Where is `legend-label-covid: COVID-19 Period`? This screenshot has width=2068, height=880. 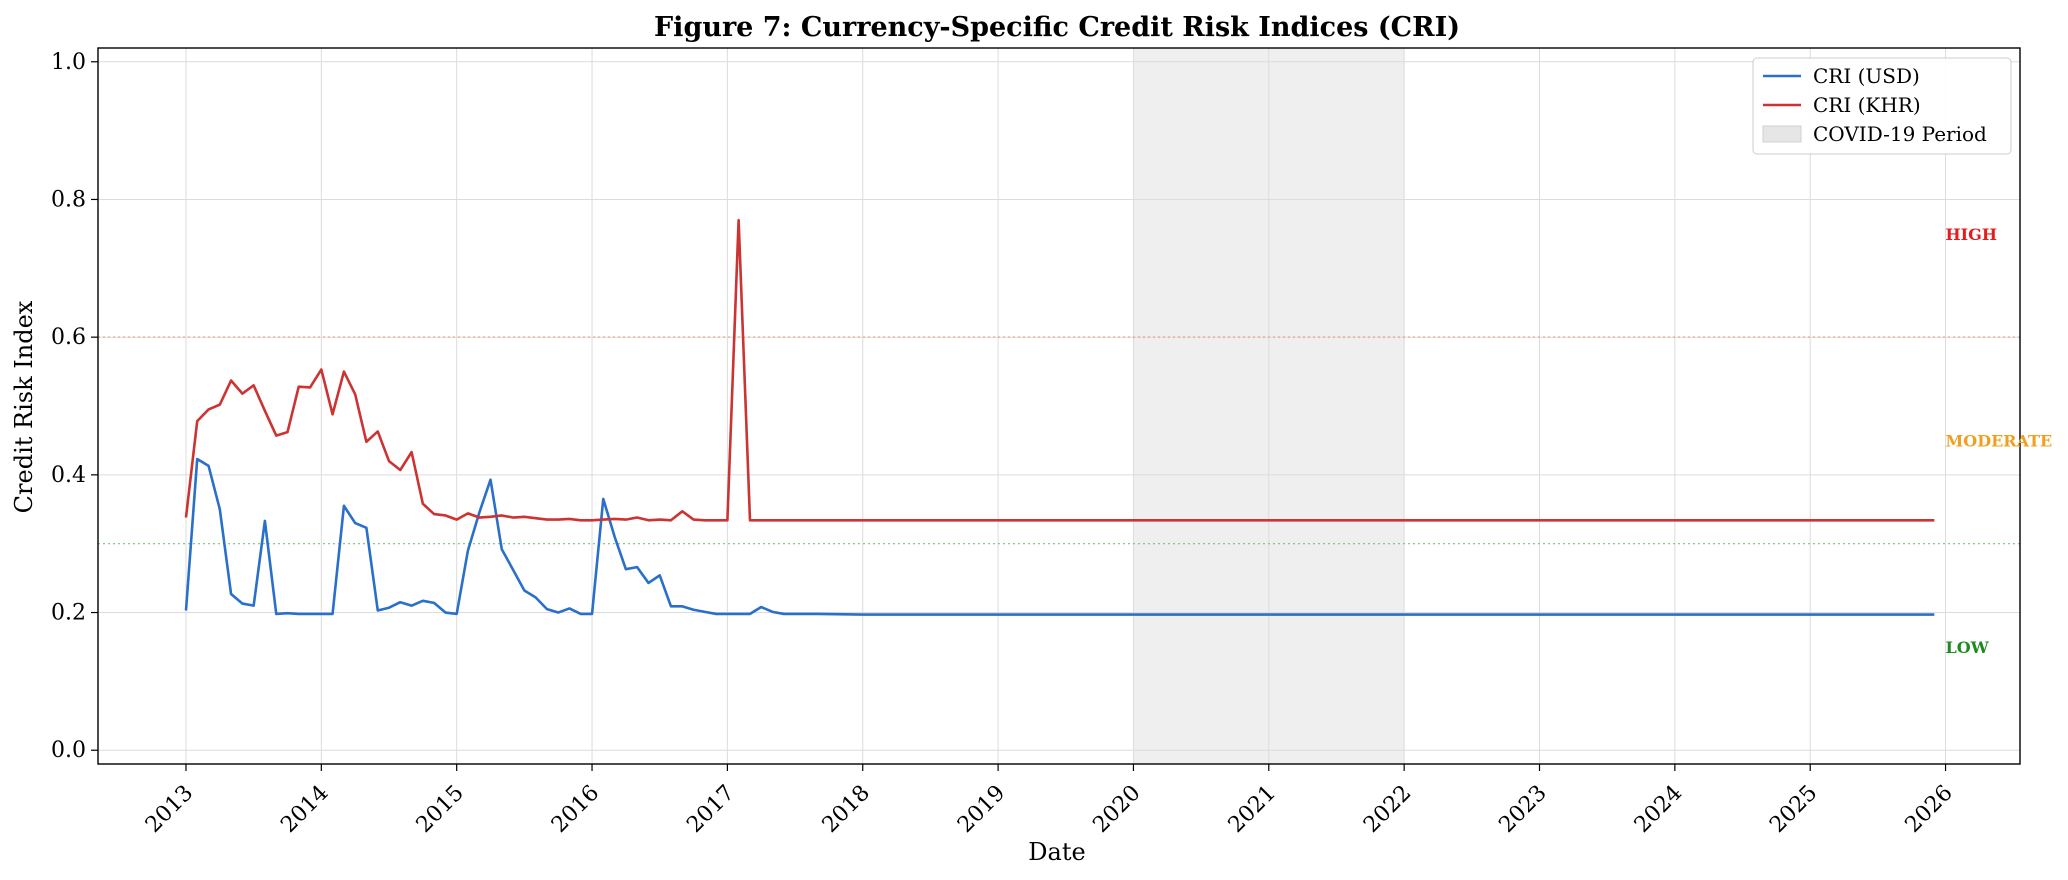
legend-label-covid: COVID-19 Period is located at coordinates (1900, 134).